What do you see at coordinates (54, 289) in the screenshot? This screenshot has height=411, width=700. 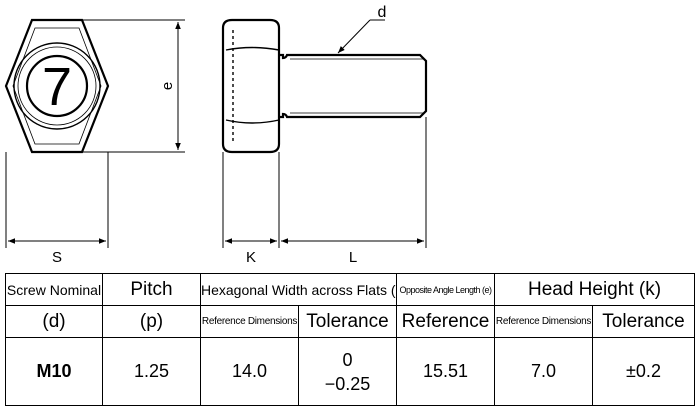 I see `header-screw-nominal: Screw Nominal` at bounding box center [54, 289].